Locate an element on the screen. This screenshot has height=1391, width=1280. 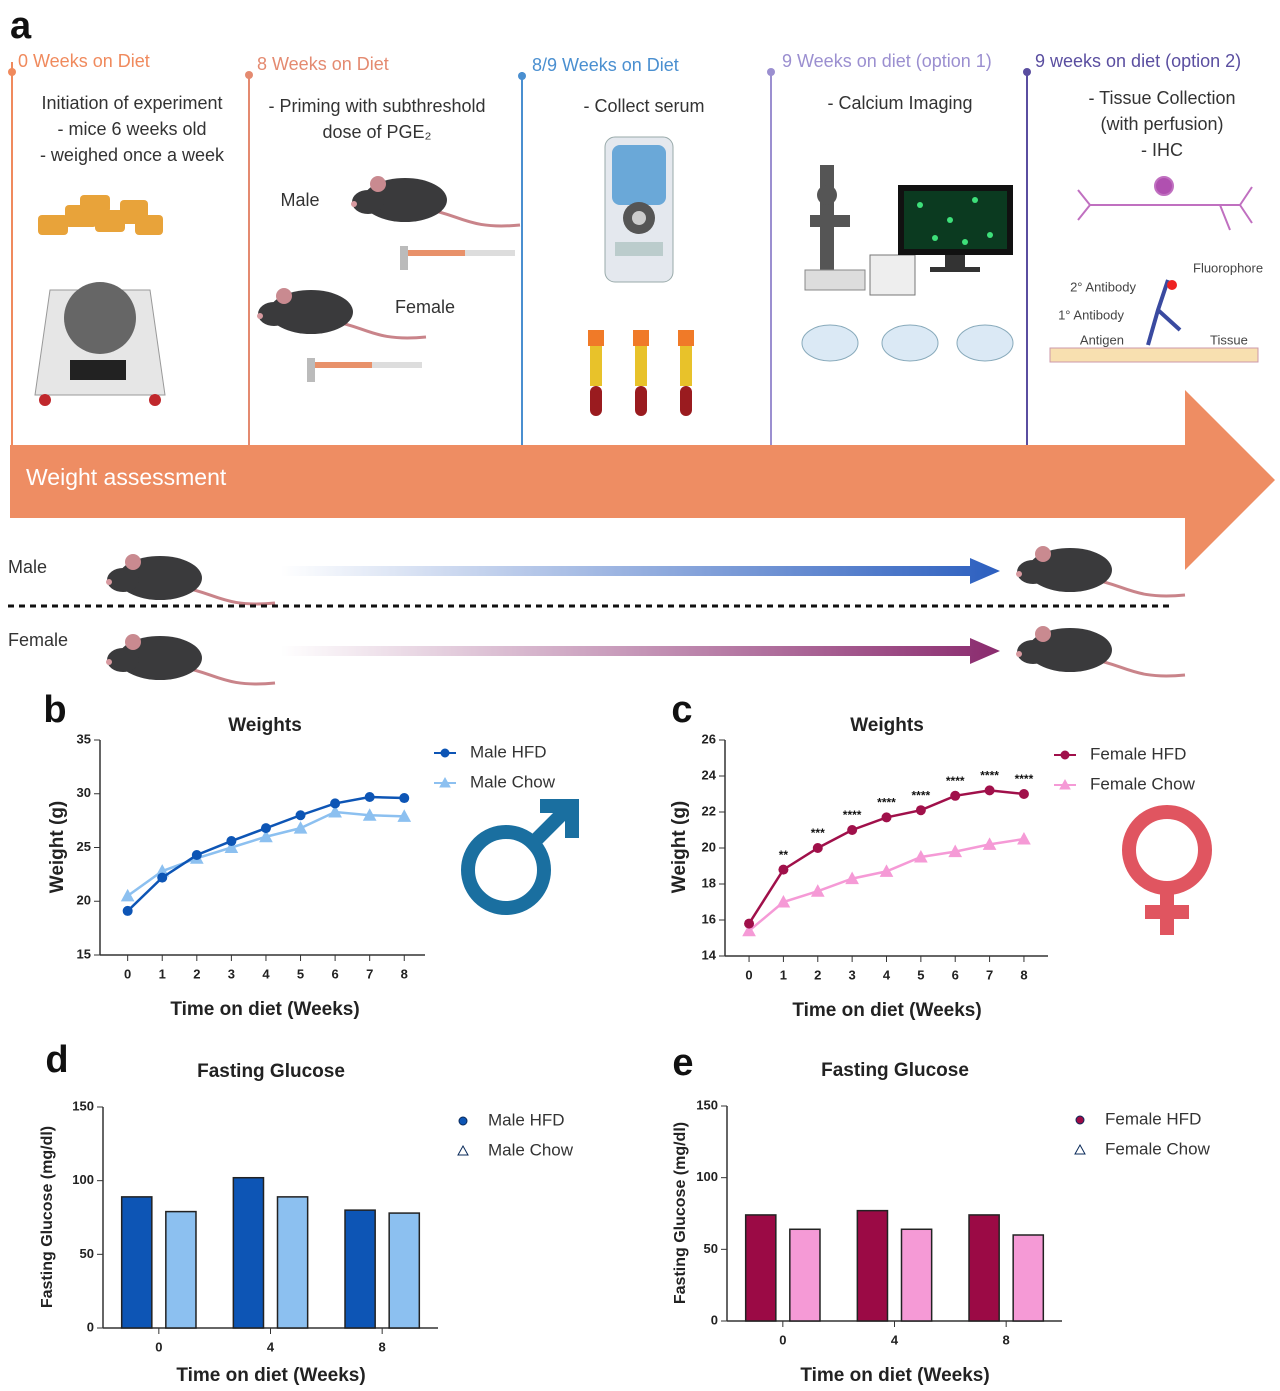
centrifuge is located at coordinates (639, 209).